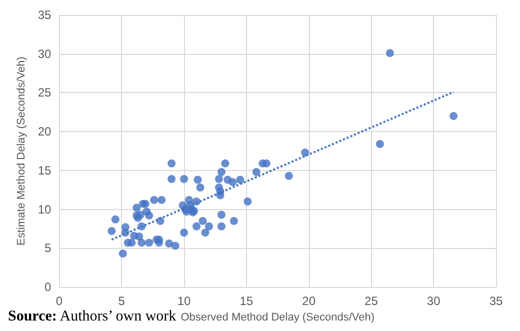 This screenshot has height=331, width=520. I want to click on x-tick-label: 10, so click(184, 301).